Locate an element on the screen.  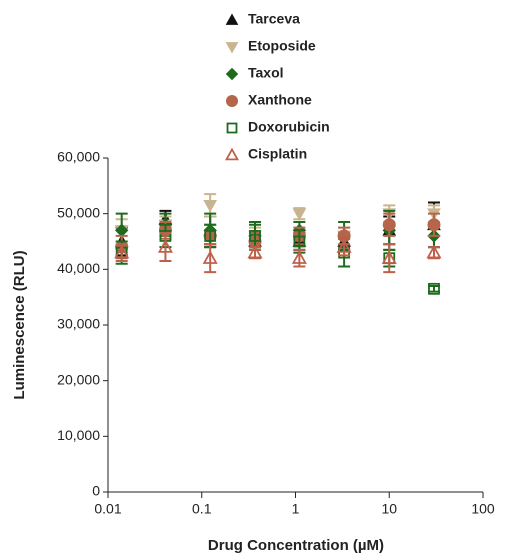
y-tick-label: 60,000 is located at coordinates (78, 157).